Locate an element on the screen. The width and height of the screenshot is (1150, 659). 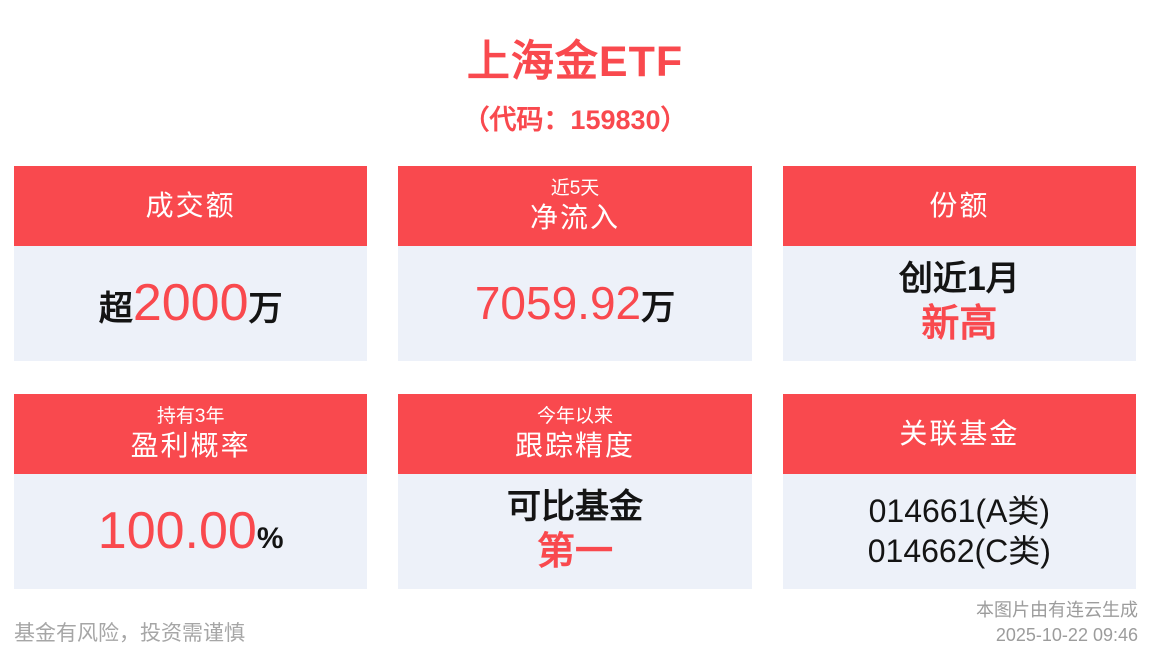
card-tracking-accuracy-header: 今年以来 跟踪精度 is located at coordinates (575, 434).